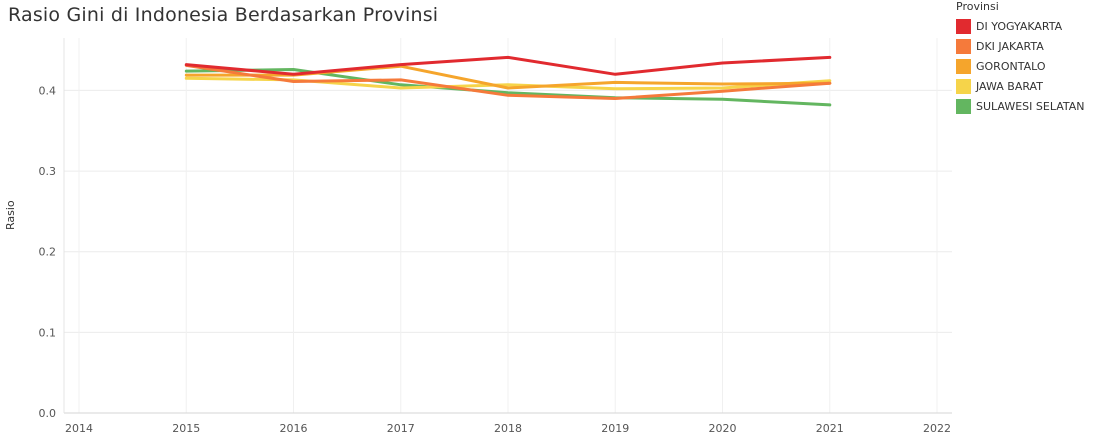 The width and height of the screenshot is (1117, 447). What do you see at coordinates (723, 428) in the screenshot?
I see `x-tick-label: 2020` at bounding box center [723, 428].